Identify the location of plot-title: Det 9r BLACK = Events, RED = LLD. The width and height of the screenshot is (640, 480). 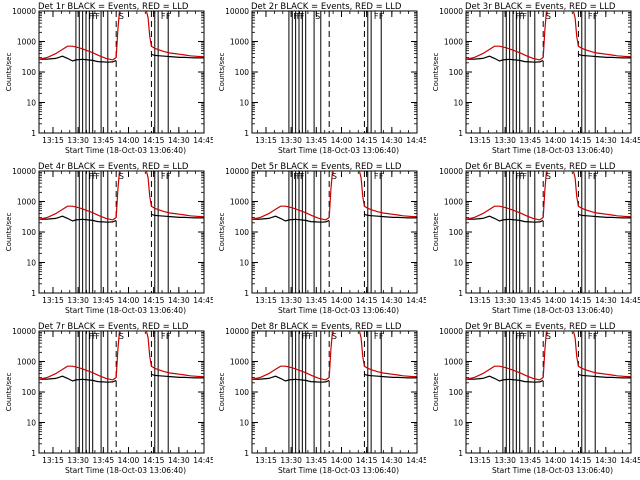
(540, 327).